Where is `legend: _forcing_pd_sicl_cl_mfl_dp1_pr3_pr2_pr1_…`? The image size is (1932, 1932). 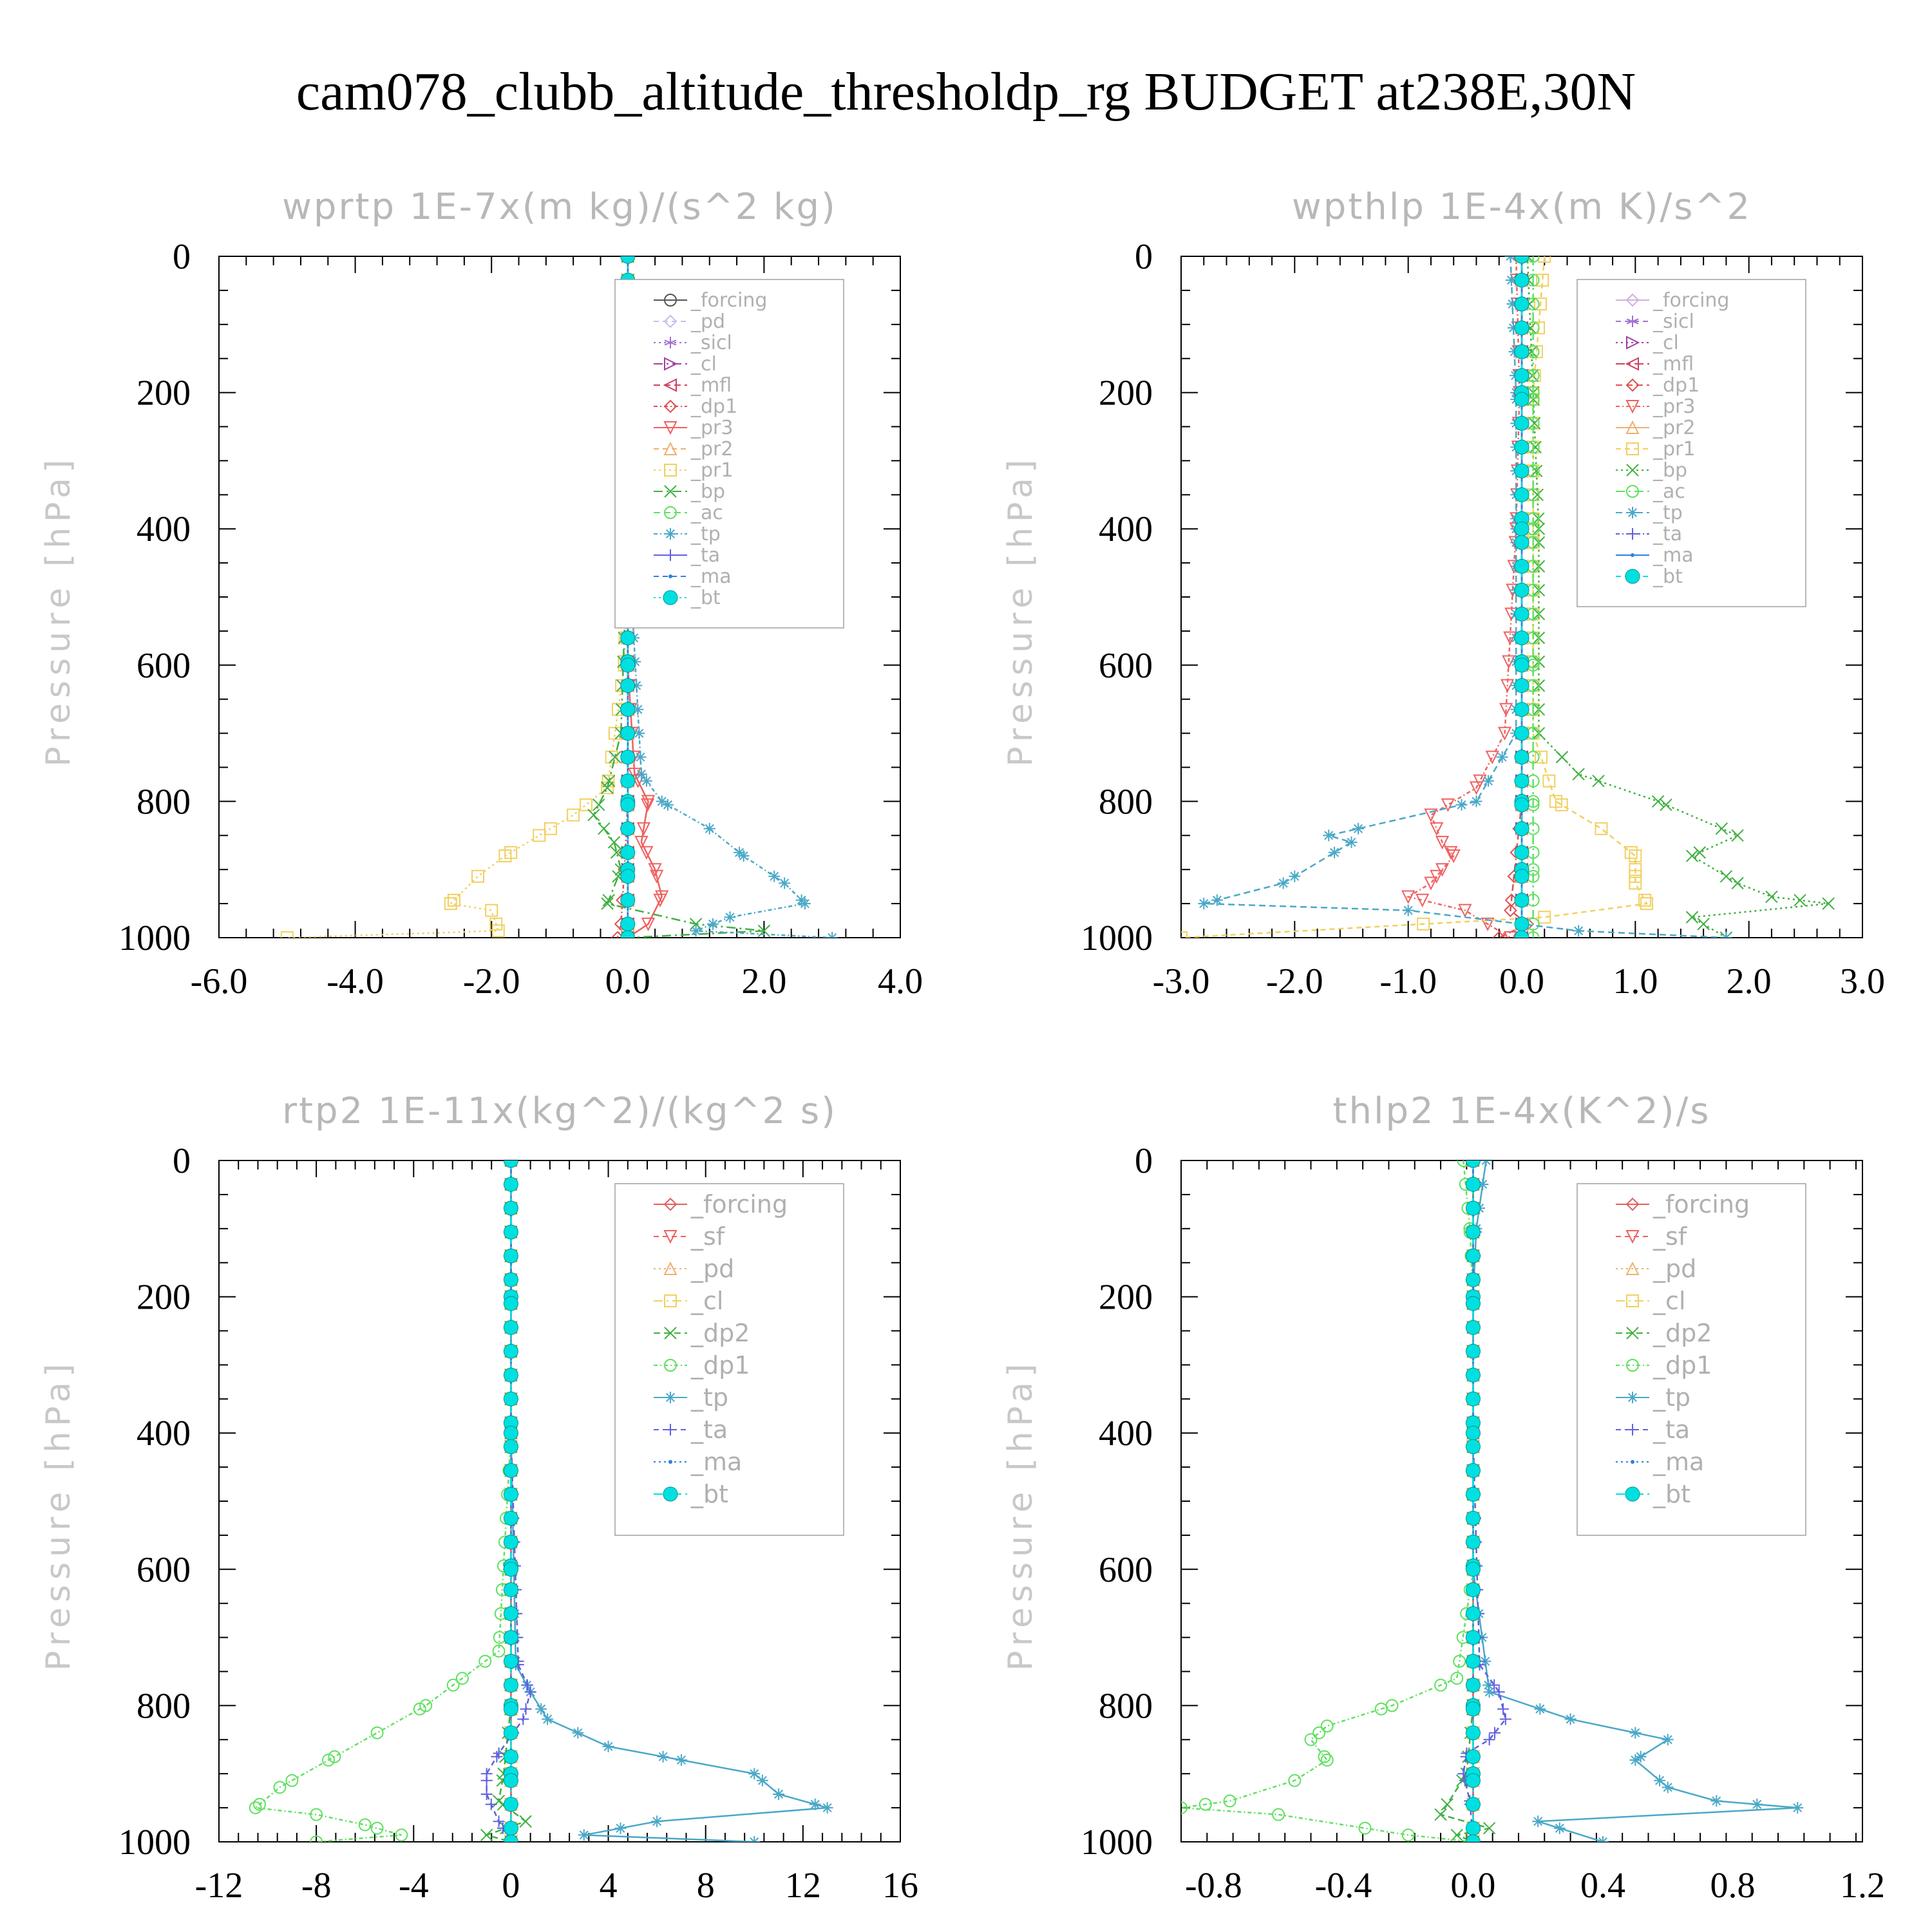 legend: _forcing_pd_sicl_cl_mfl_dp1_pr3_pr2_pr1_… is located at coordinates (729, 454).